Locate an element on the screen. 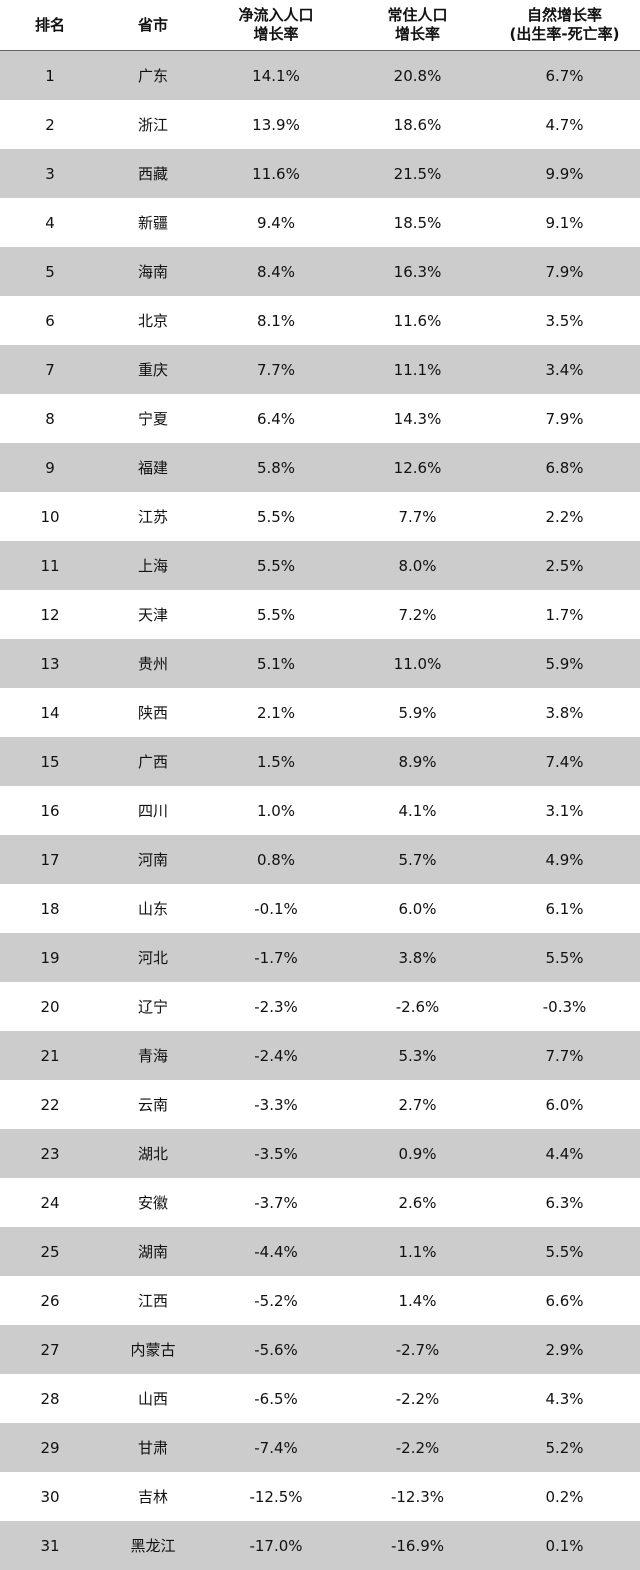 Image resolution: width=640 pixels, height=1570 pixels. province-cell: 黑龙江 is located at coordinates (153, 1545).